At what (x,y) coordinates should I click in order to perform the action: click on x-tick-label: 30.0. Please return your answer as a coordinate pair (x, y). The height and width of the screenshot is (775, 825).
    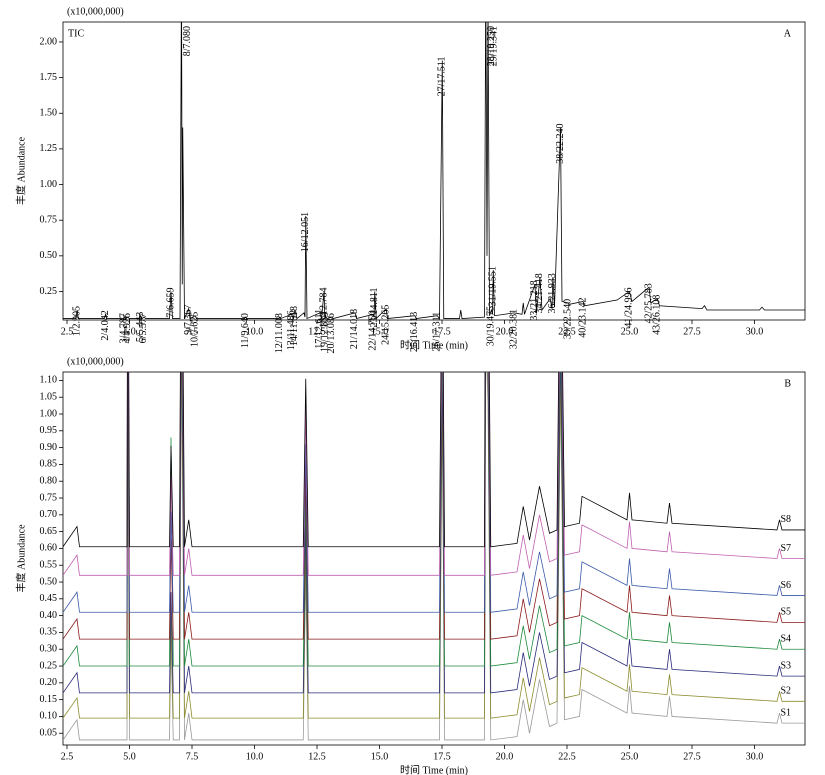
    Looking at the image, I should click on (755, 756).